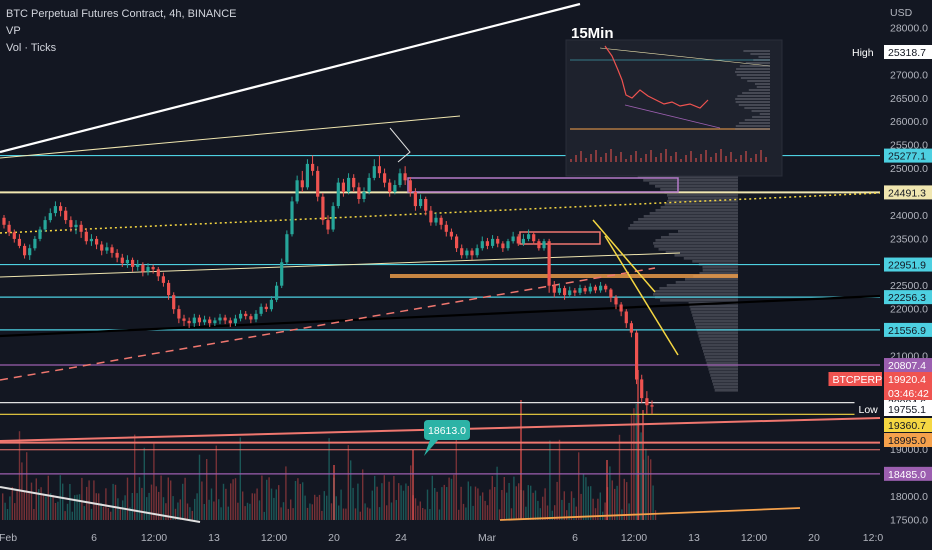 This screenshot has width=932, height=550. Describe the element at coordinates (909, 521) in the screenshot. I see `price-tick-label: 17500.0` at that location.